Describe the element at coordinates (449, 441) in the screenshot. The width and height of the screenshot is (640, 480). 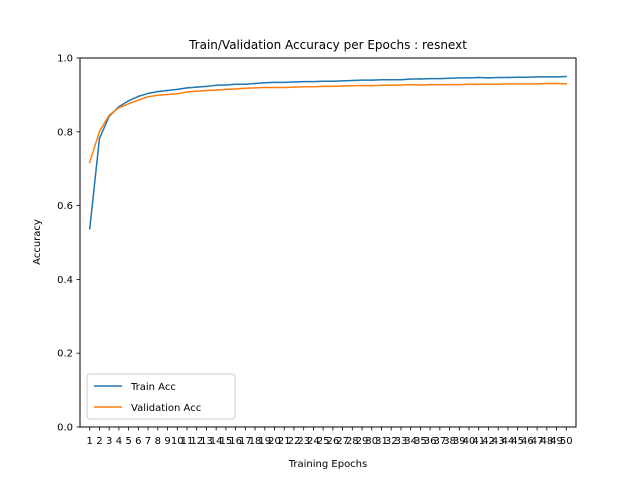
I see `x-tick-label: 38` at that location.